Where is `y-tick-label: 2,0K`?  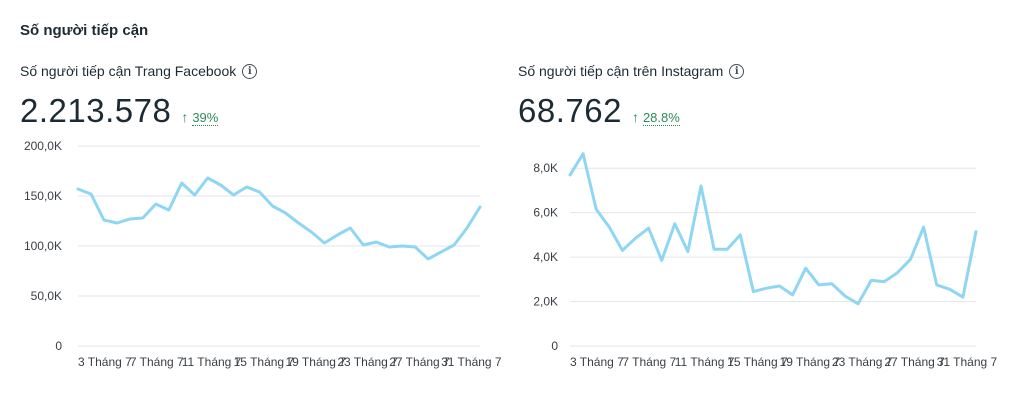
y-tick-label: 2,0K is located at coordinates (545, 302).